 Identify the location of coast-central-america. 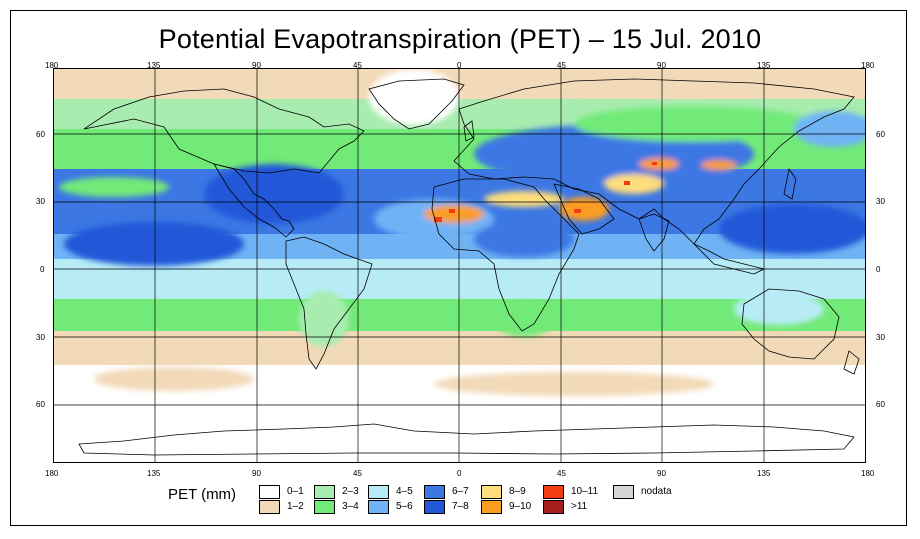
(254, 200).